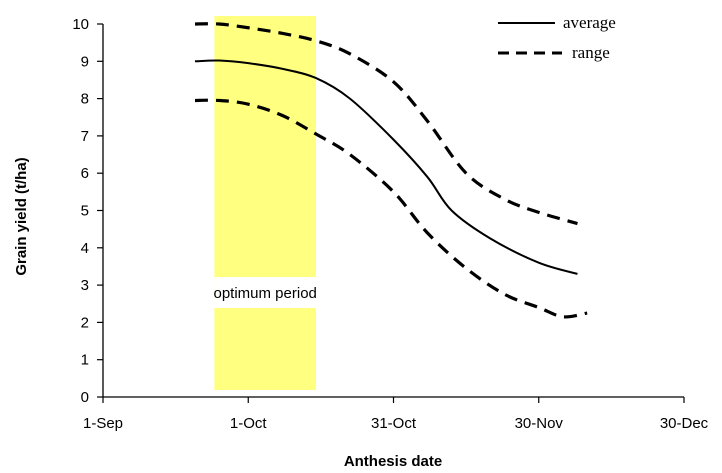  I want to click on y-tick-label: 3, so click(85, 285).